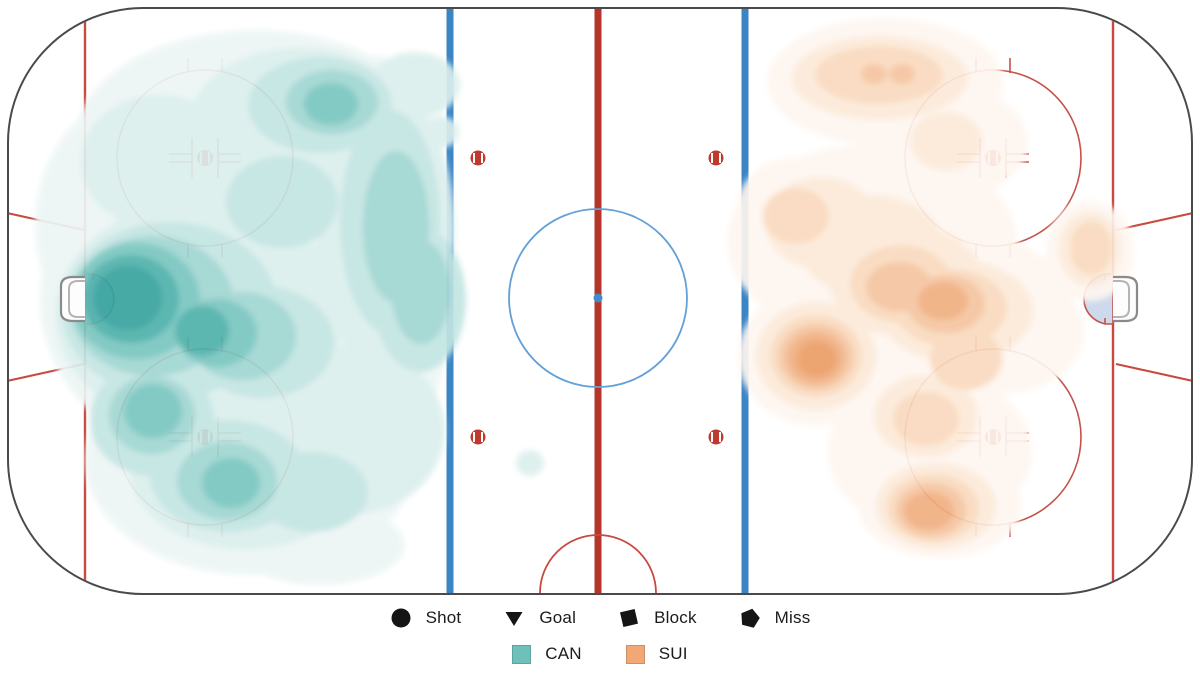  I want to click on legend-item-miss: Miss, so click(775, 618).